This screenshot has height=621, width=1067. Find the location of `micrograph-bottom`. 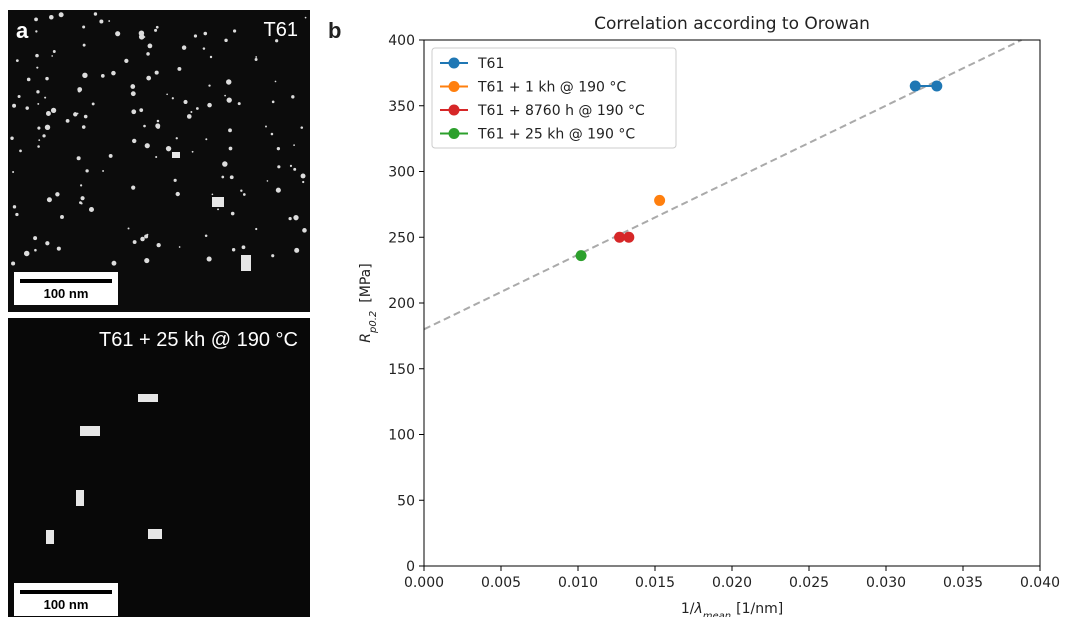

micrograph-bottom is located at coordinates (159, 467).